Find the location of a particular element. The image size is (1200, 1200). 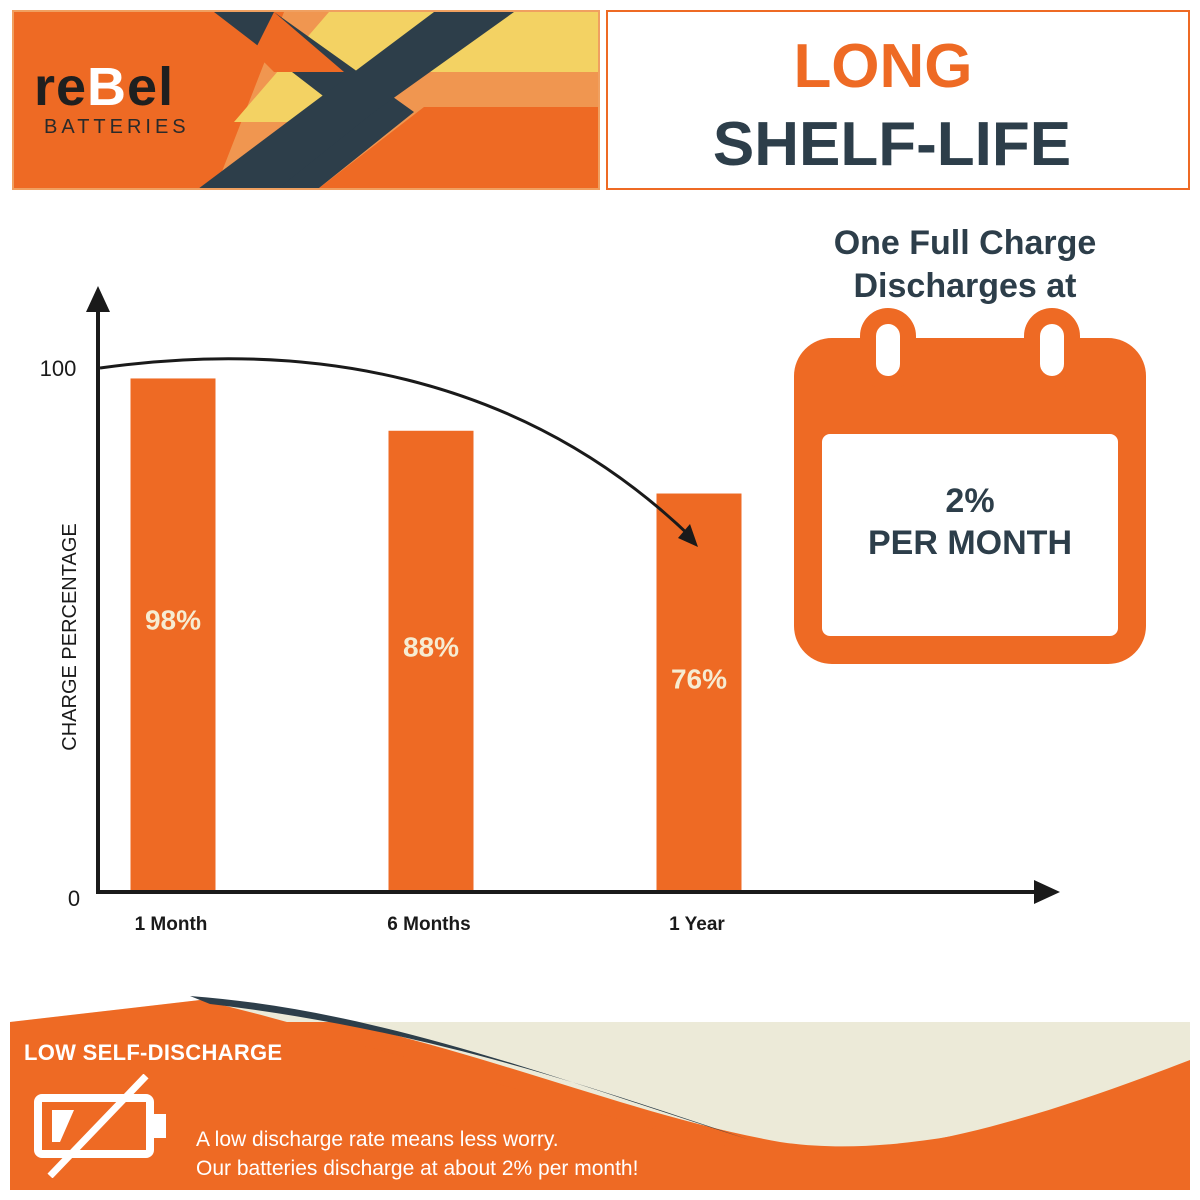

x-axis-arrow-icon is located at coordinates (1047, 892).